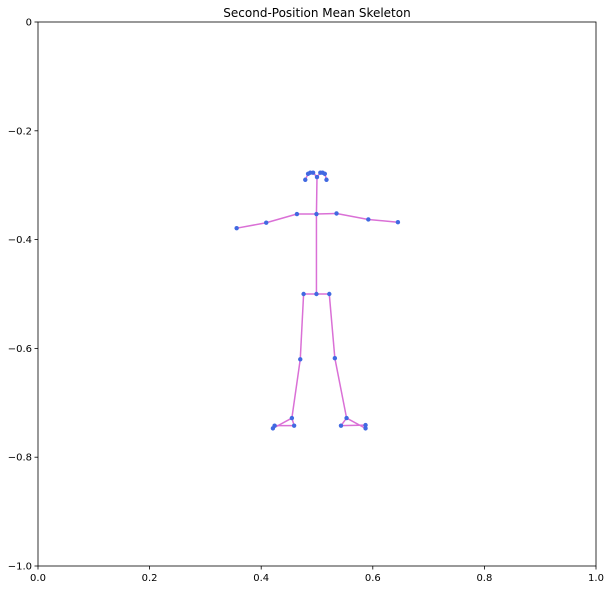  I want to click on joint-left_ankle, so click(292, 418).